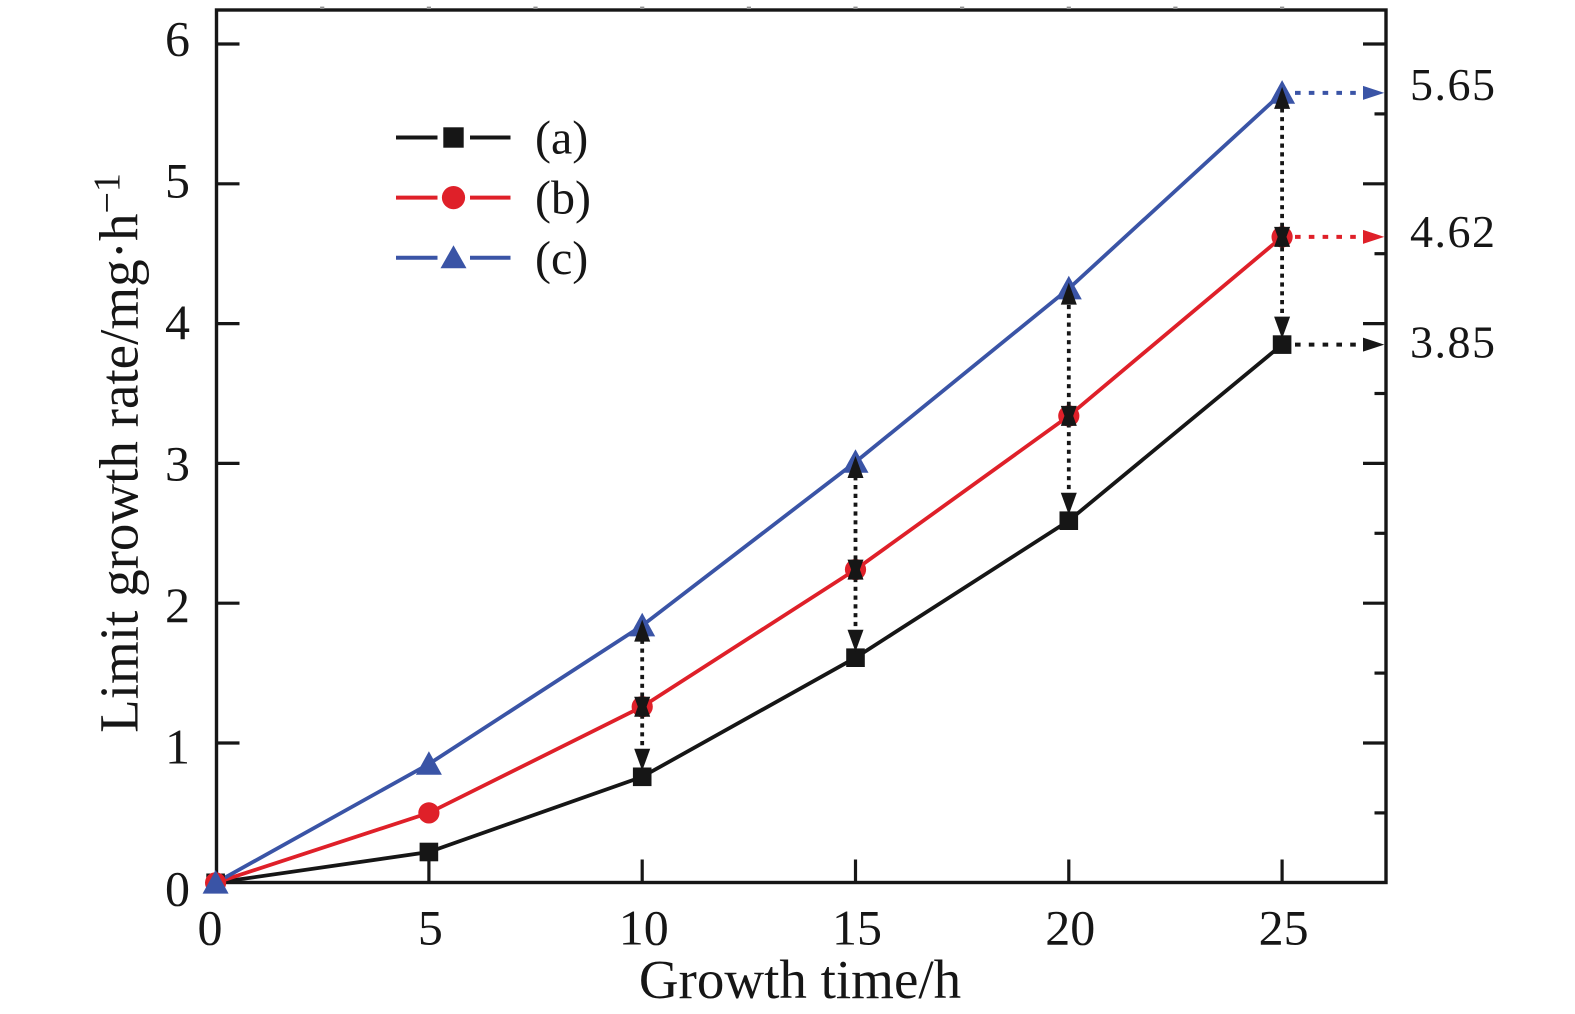 Image resolution: width=1575 pixels, height=1014 pixels. I want to click on svg-text: 10, so click(644, 928).